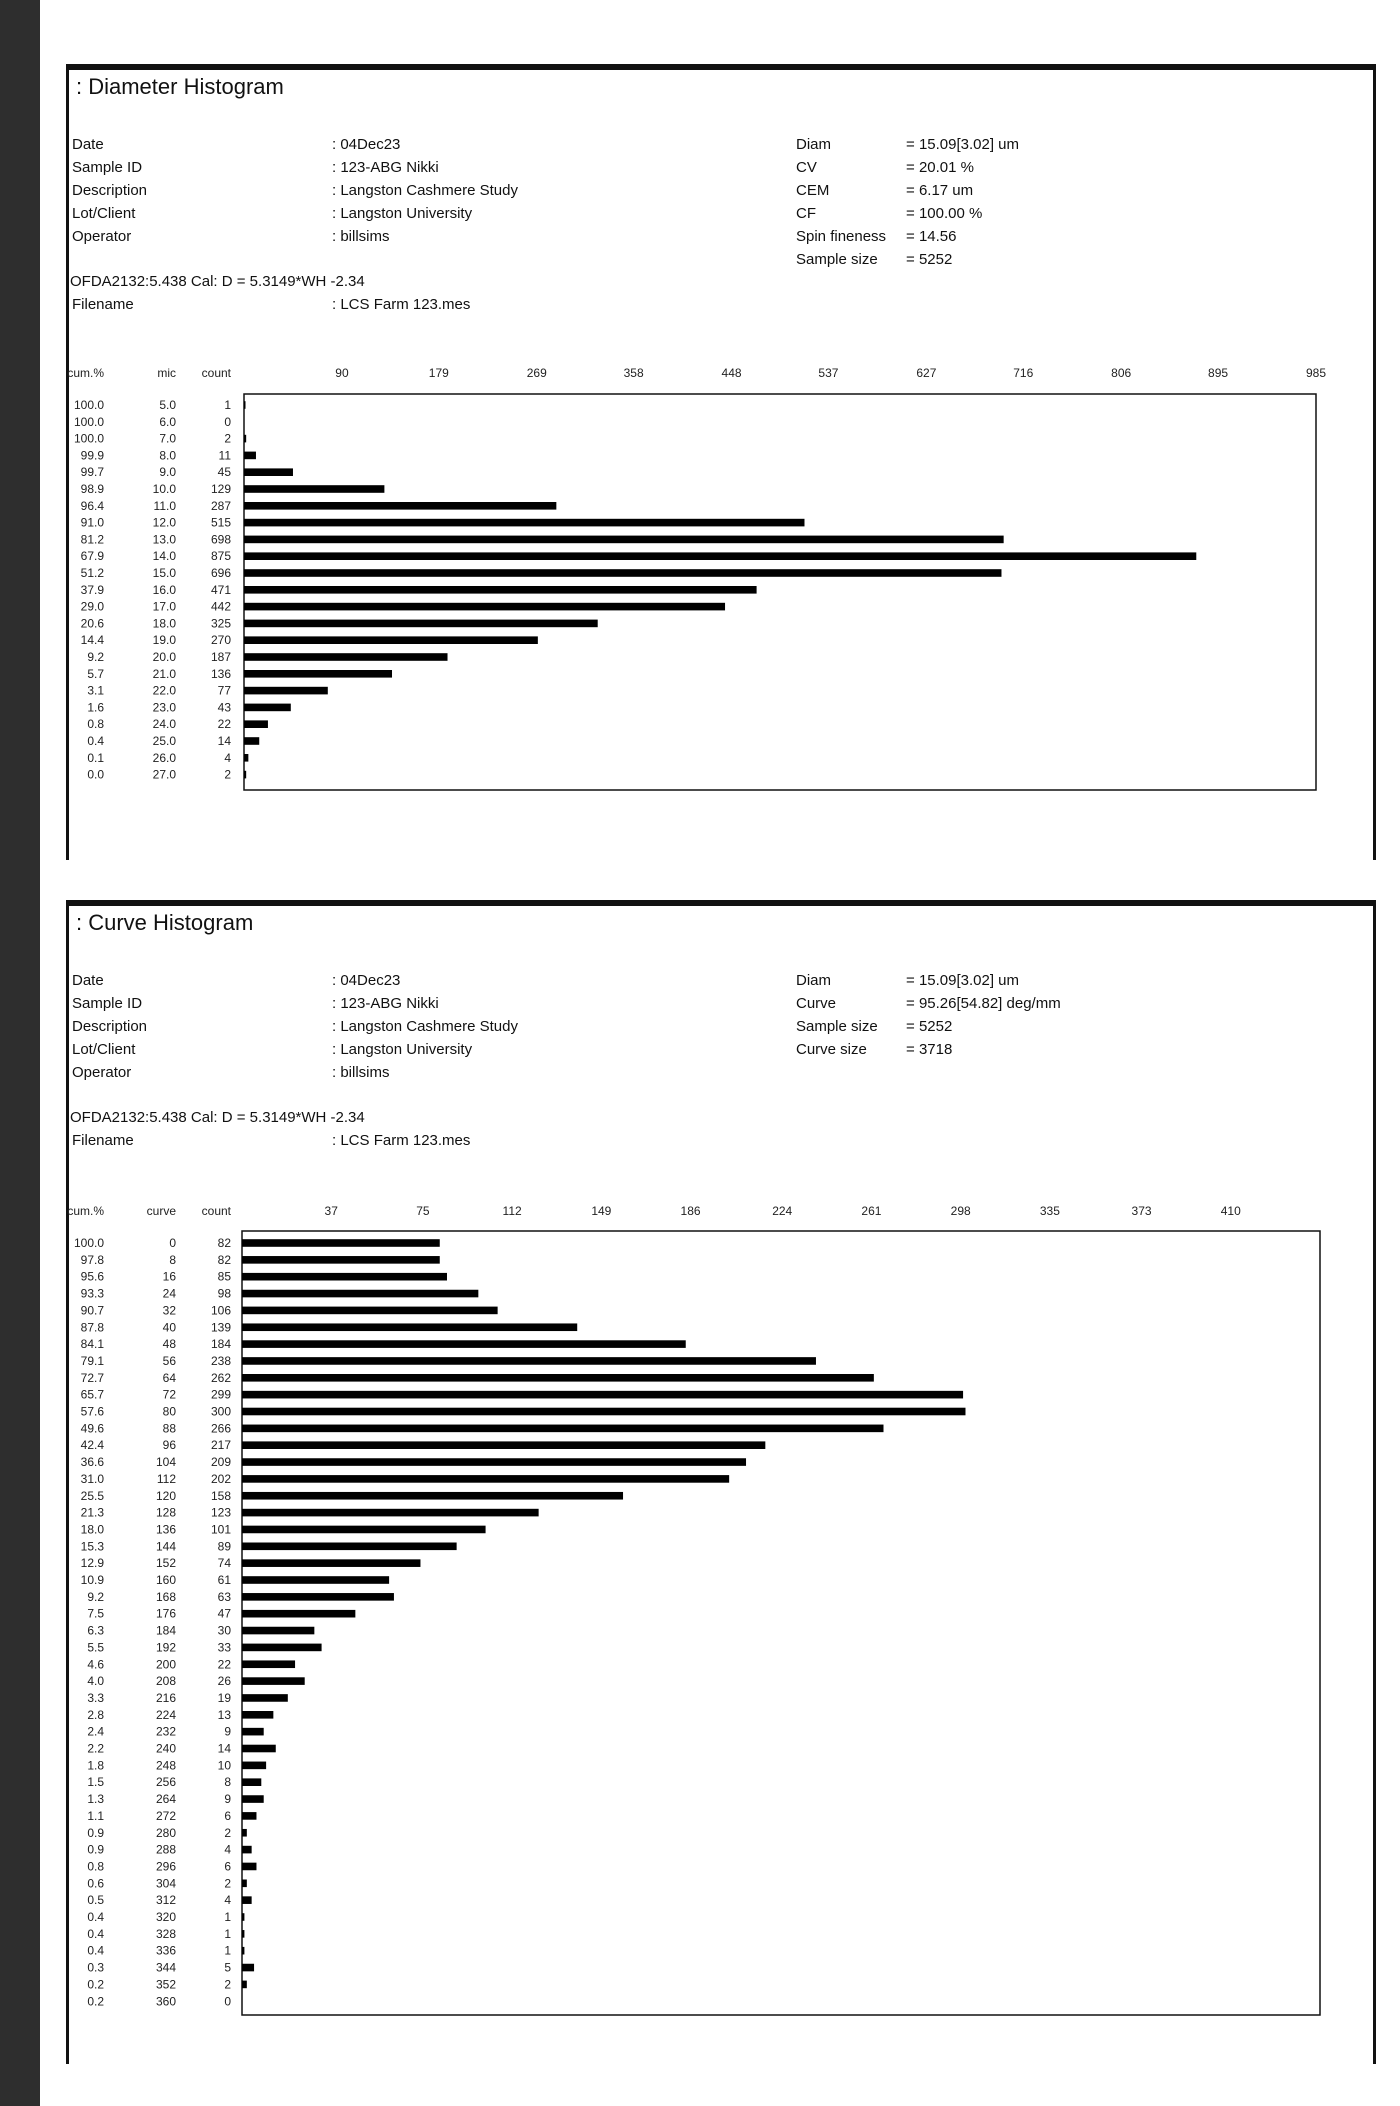  What do you see at coordinates (166, 1647) in the screenshot?
I see `bin-label: 192` at bounding box center [166, 1647].